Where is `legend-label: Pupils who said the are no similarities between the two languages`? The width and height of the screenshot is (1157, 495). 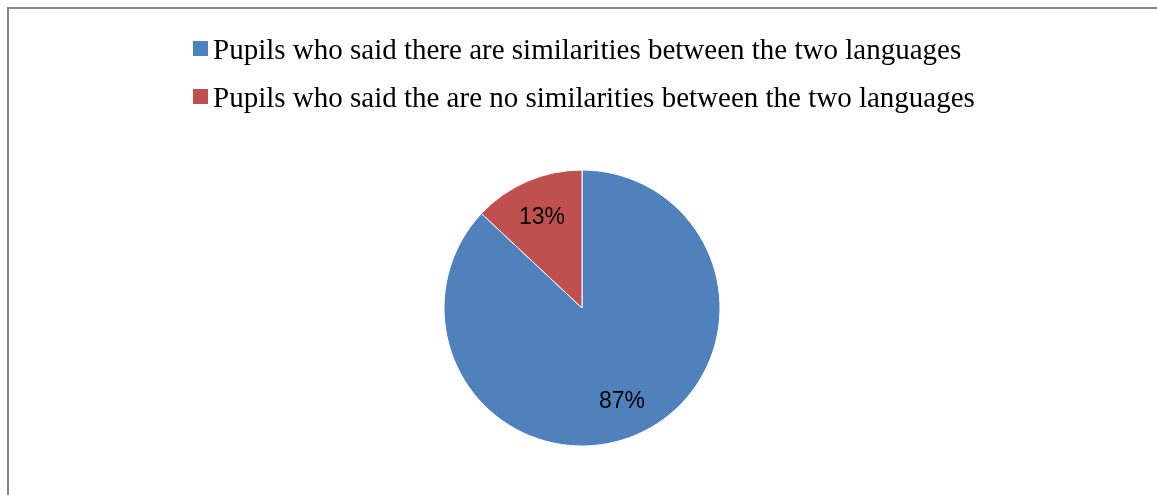 legend-label: Pupils who said the are no similarities between the two languages is located at coordinates (594, 97).